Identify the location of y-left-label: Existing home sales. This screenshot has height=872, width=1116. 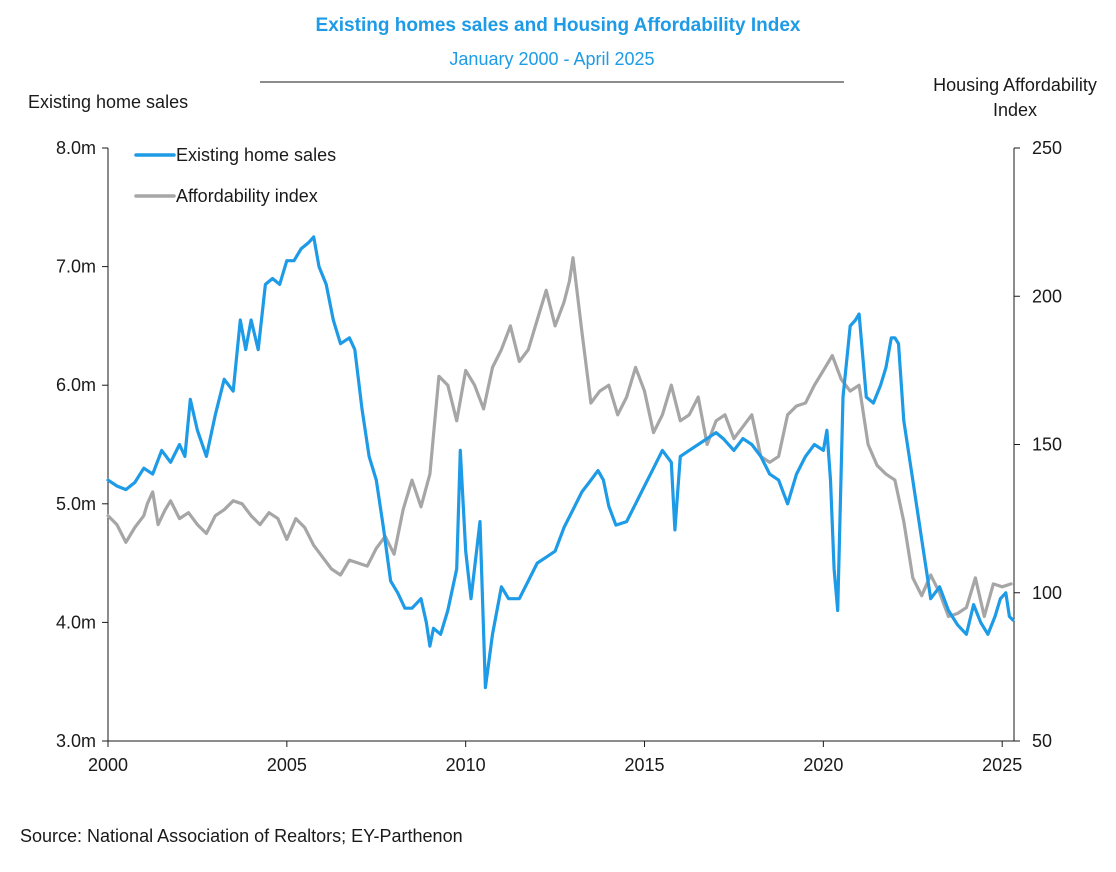
(108, 102).